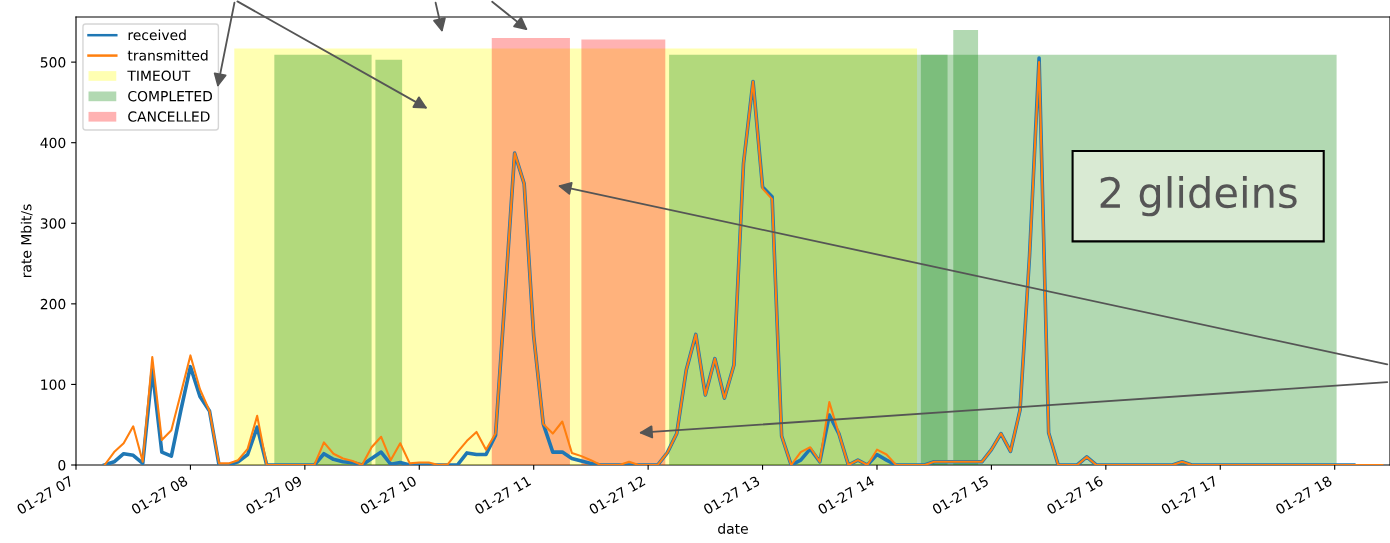 Image resolution: width=1390 pixels, height=543 pixels. Describe the element at coordinates (53, 304) in the screenshot. I see `y-tick-label: 200` at that location.